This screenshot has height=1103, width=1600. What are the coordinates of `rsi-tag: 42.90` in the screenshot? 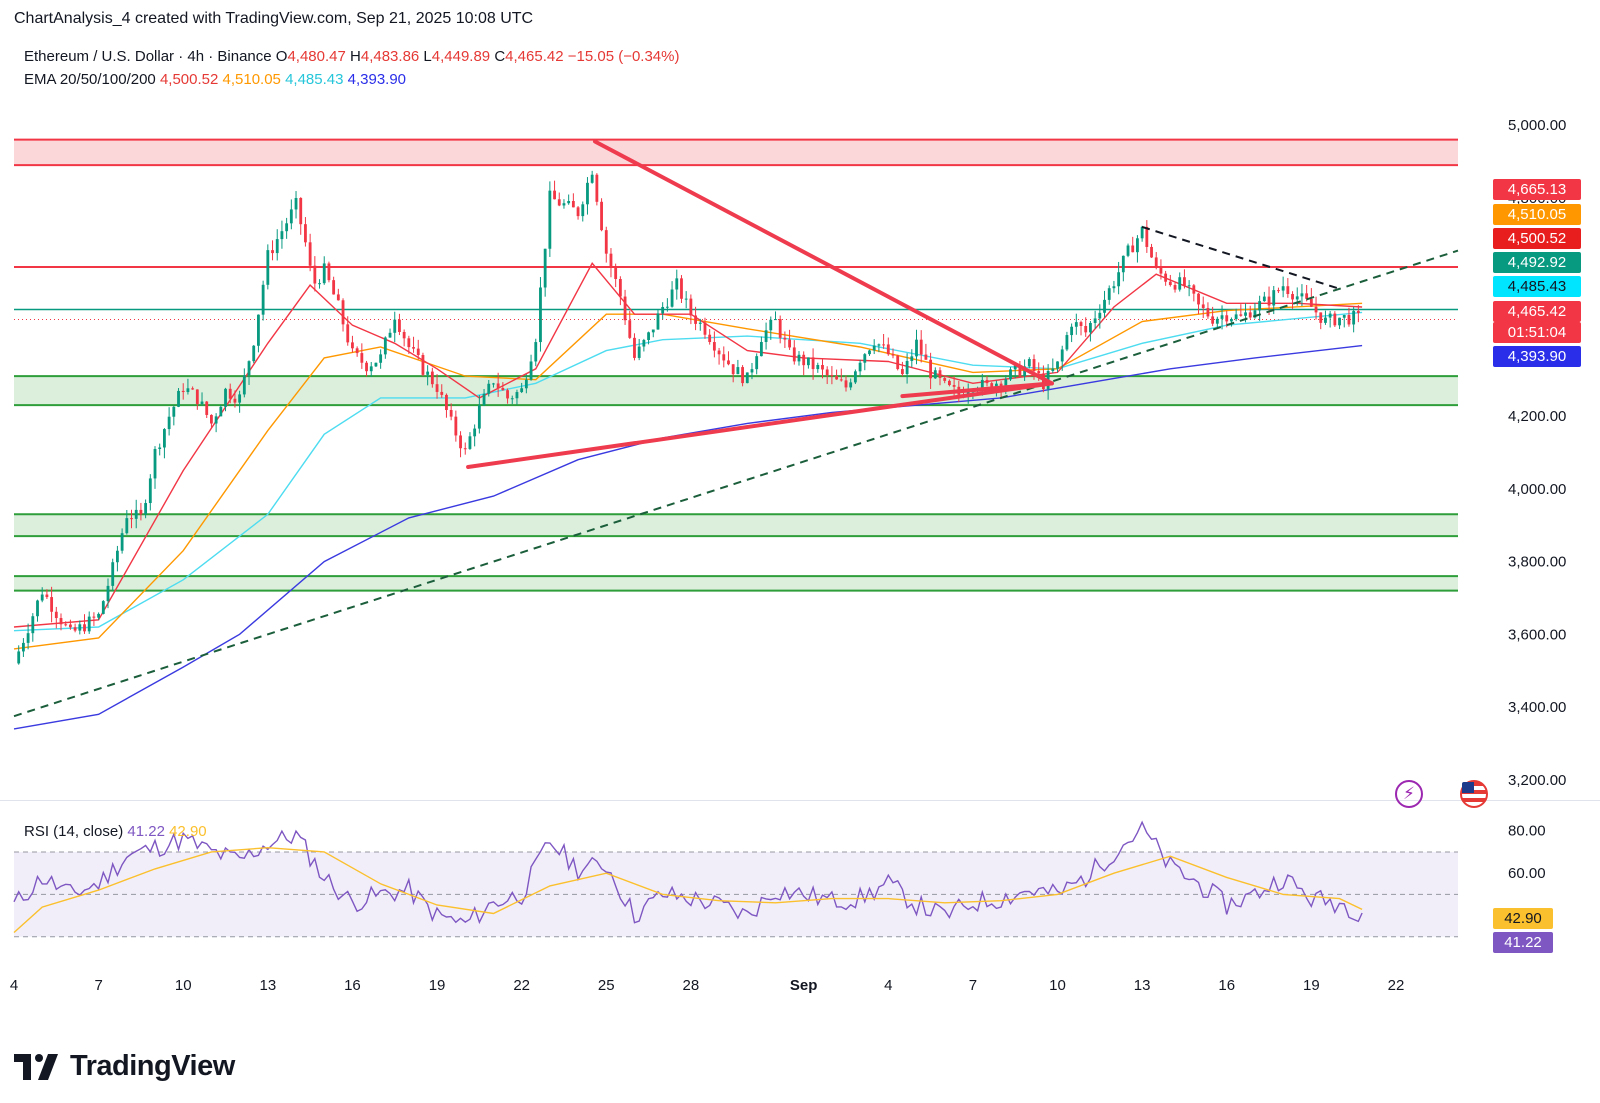 It's located at (1523, 918).